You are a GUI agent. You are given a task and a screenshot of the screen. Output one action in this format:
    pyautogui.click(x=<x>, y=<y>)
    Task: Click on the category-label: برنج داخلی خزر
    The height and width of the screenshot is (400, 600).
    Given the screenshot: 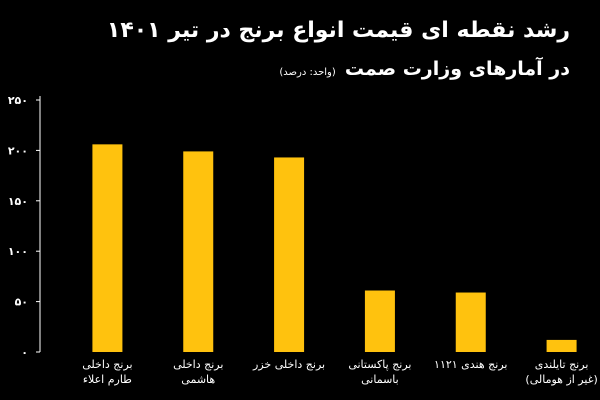 What is the action you would take?
    pyautogui.click(x=288, y=364)
    